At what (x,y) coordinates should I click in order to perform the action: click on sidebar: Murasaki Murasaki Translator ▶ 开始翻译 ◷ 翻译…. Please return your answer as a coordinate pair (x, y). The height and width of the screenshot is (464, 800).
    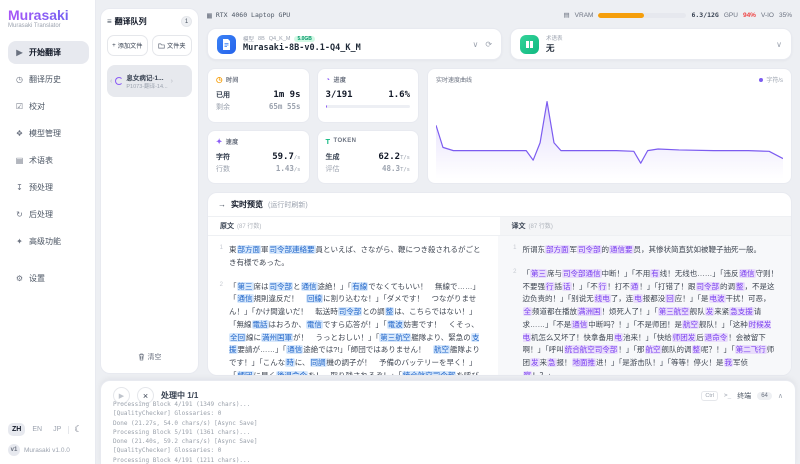
    Looking at the image, I should click on (48, 232).